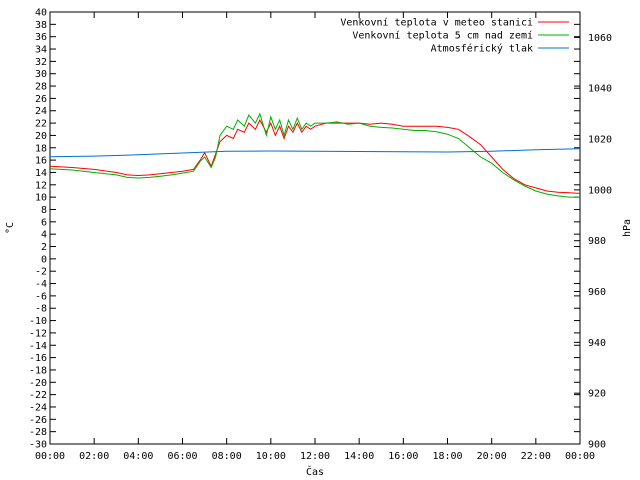 The width and height of the screenshot is (640, 480). What do you see at coordinates (41, 148) in the screenshot?
I see `left-tick-label: 18` at bounding box center [41, 148].